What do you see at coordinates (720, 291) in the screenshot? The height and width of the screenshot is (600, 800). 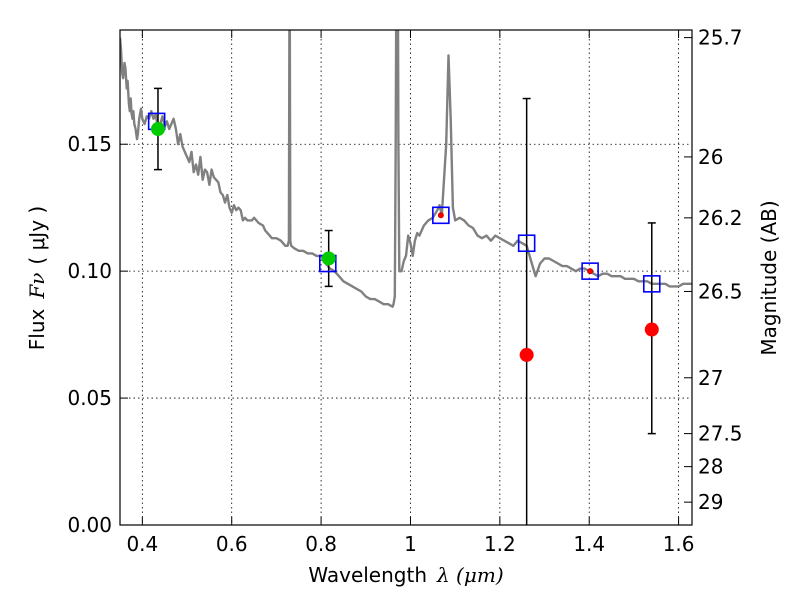 I see `mag-tick-label: 26.5` at bounding box center [720, 291].